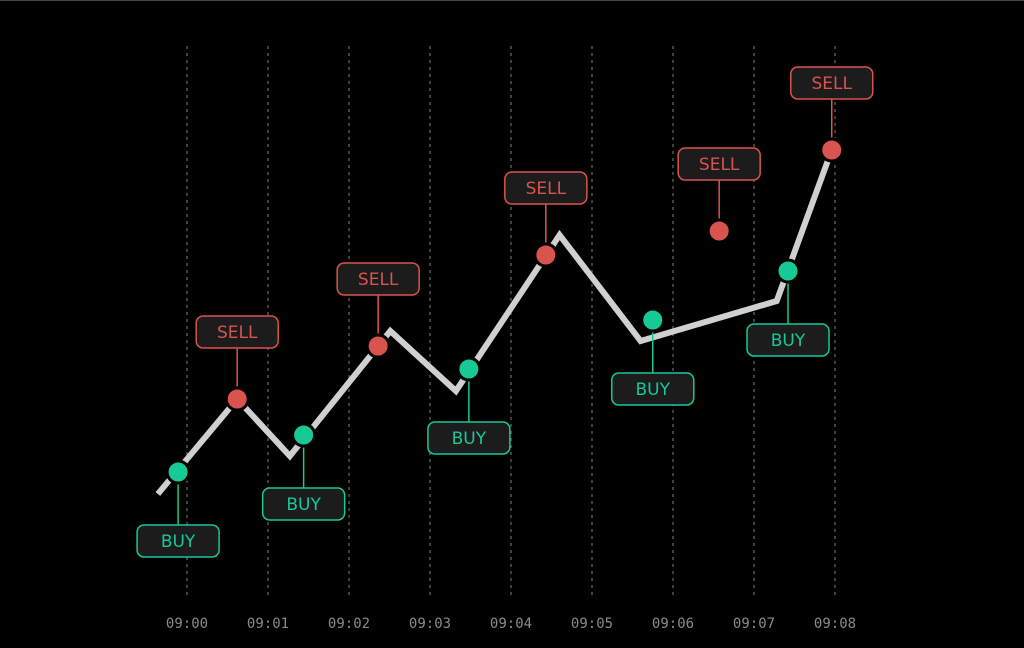 The width and height of the screenshot is (1024, 648). I want to click on x-tick-label: 09:00, so click(187, 624).